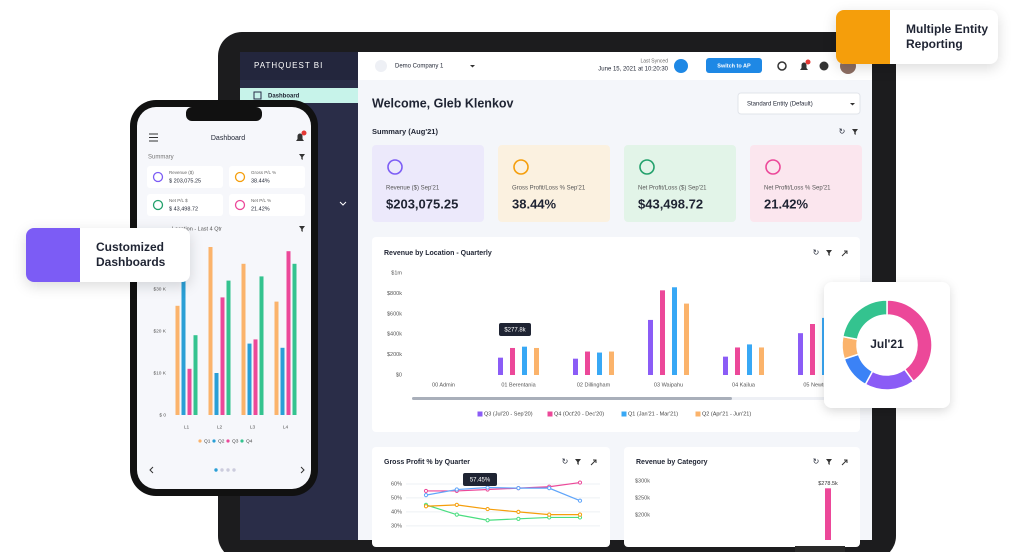  Describe the element at coordinates (438, 253) in the screenshot. I see `revenue-title: Revenue by Location - Quarterly` at that location.